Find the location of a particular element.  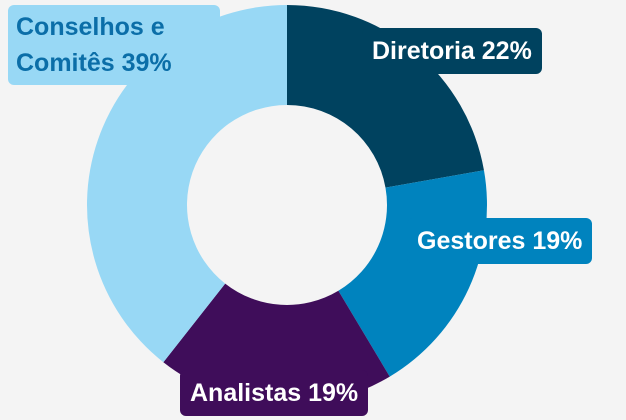

slice-label: Diretoria 22% is located at coordinates (452, 51).